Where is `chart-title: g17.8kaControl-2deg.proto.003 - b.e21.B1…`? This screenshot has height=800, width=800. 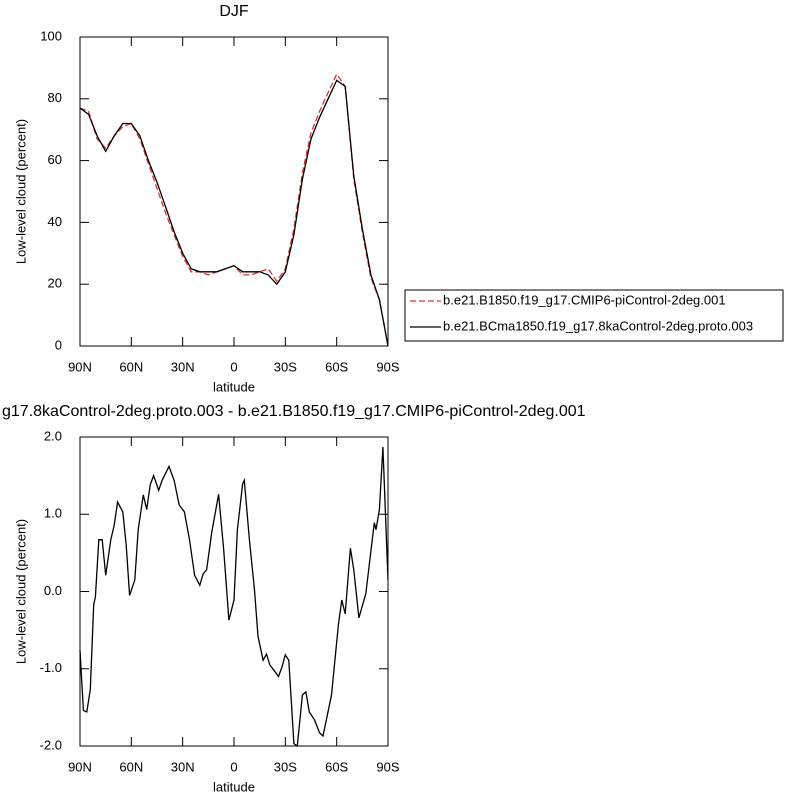
chart-title: g17.8kaControl-2deg.proto.003 - b.e21.B1… is located at coordinates (294, 411).